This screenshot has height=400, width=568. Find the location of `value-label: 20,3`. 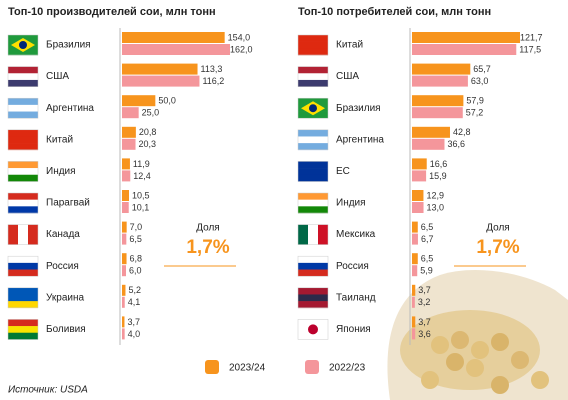

value-label: 20,3 is located at coordinates (148, 144).